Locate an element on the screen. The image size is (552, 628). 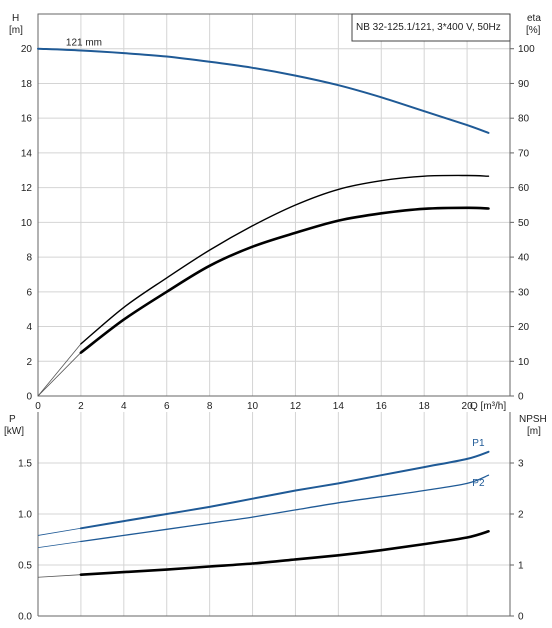
bottom-right-axis-label-npsh: NPSH is located at coordinates (533, 419).